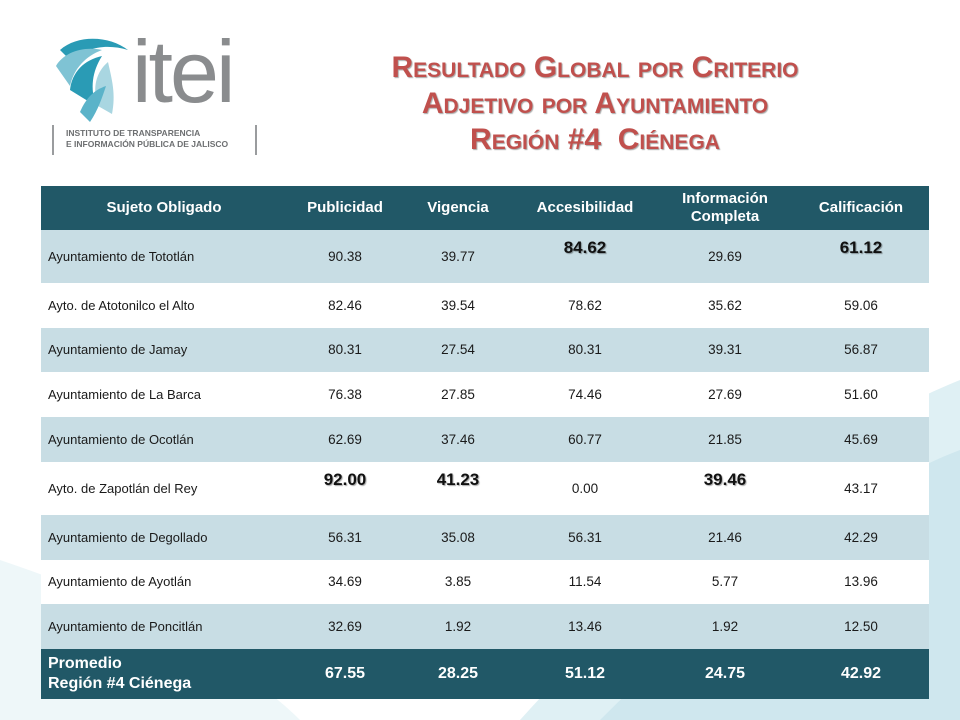  Describe the element at coordinates (585, 395) in the screenshot. I see `cell-accesibilidad: 74.46` at that location.